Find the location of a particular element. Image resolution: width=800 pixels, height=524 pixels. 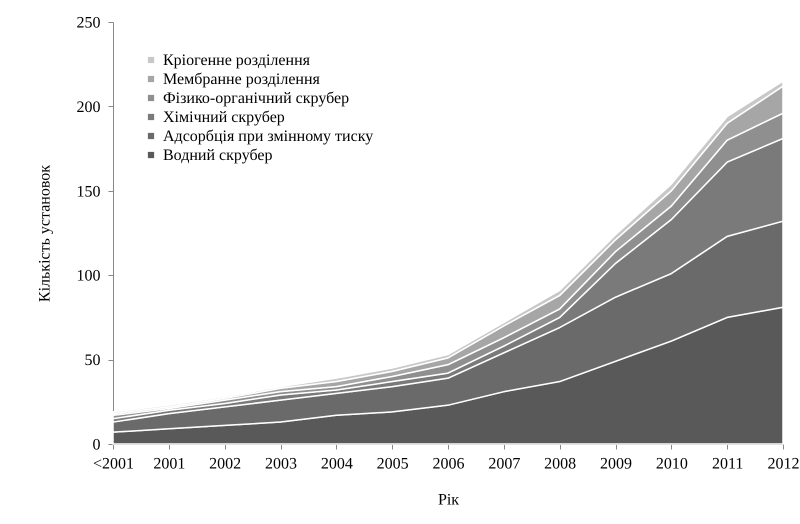

legend-label: Кріогенне розділення is located at coordinates (237, 60).